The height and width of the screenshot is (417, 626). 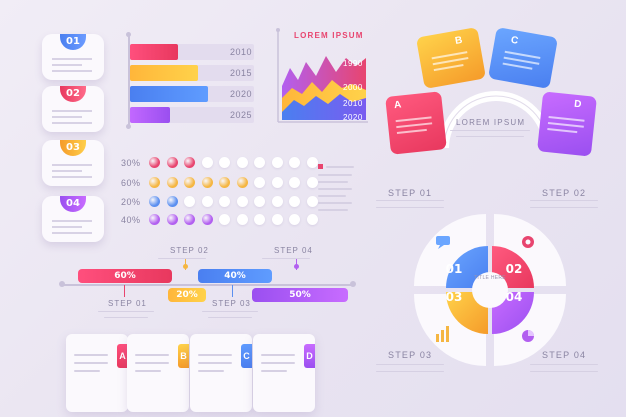 What do you see at coordinates (154, 52) in the screenshot?
I see `bar-2010` at bounding box center [154, 52].